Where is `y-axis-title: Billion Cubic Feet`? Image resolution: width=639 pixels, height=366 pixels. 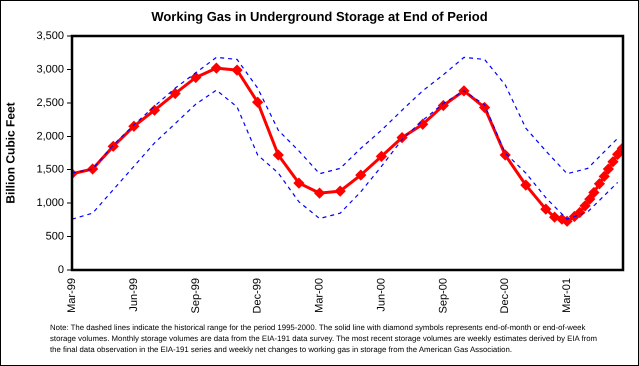
y-axis-title: Billion Cubic Feet is located at coordinates (11, 153).